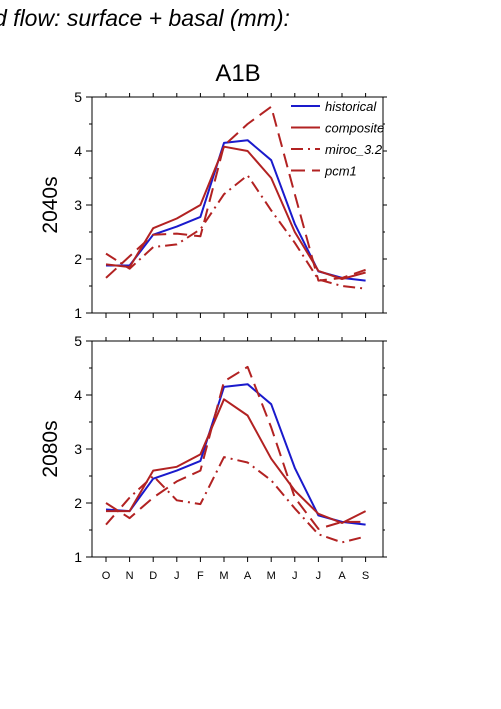 The image size is (501, 709). Describe the element at coordinates (145, 18) in the screenshot. I see `figure-header: d flow: surface + basal (mm):` at that location.